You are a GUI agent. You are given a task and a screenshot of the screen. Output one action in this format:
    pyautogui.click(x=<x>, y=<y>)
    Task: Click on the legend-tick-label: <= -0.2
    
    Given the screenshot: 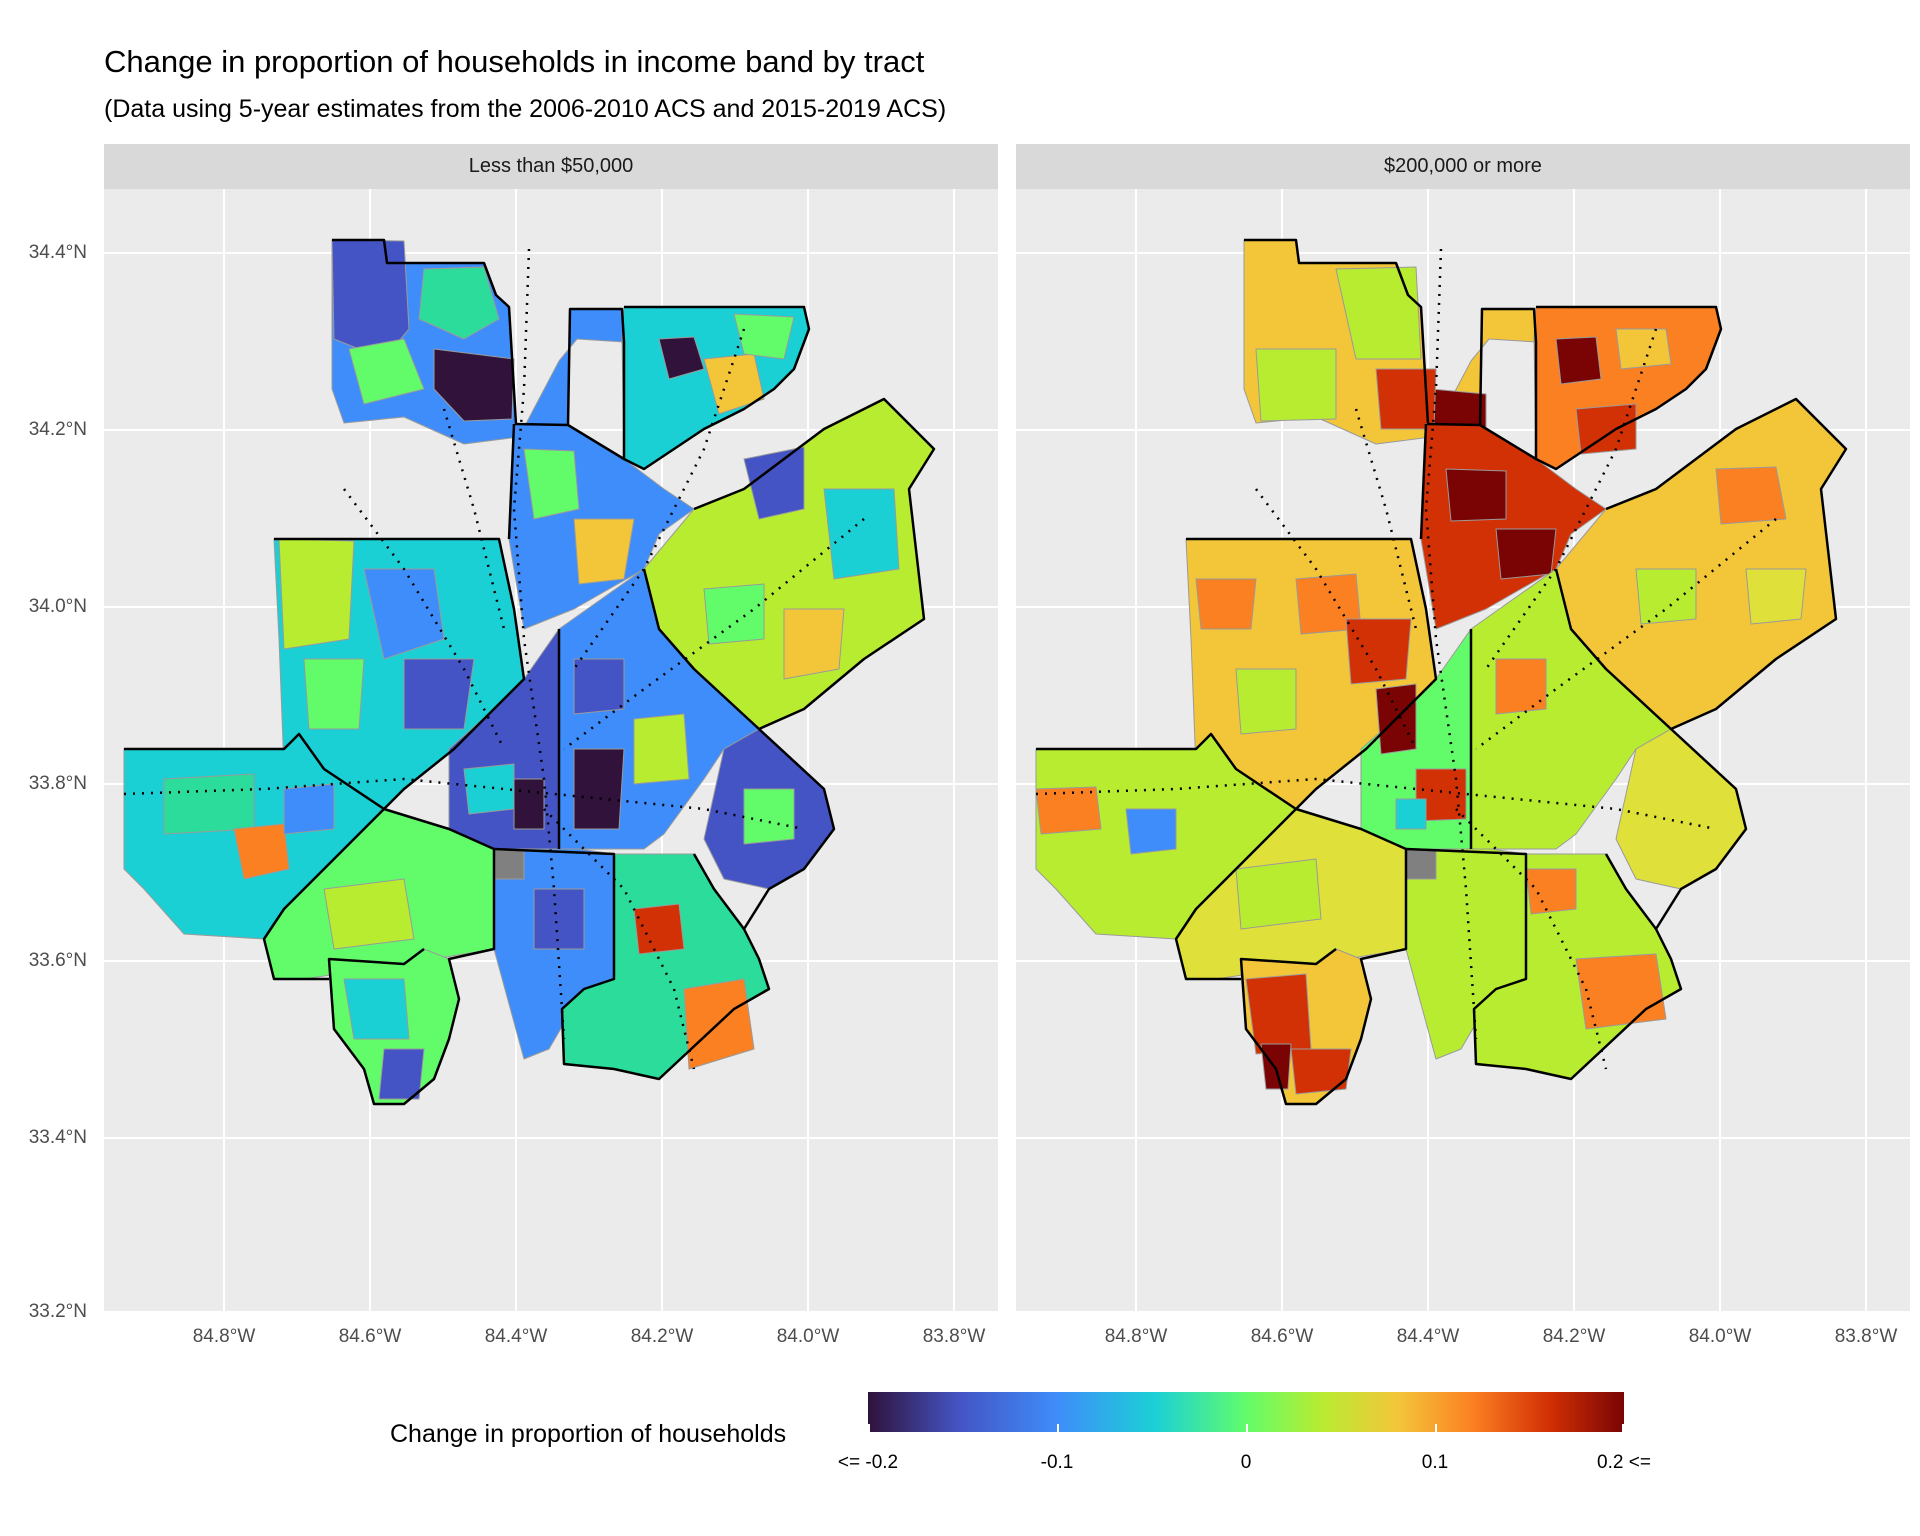 What is the action you would take?
    pyautogui.click(x=868, y=1462)
    